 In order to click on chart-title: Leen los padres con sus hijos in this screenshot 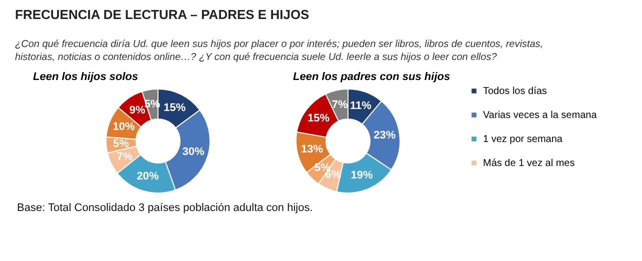, I will do `click(371, 77)`.